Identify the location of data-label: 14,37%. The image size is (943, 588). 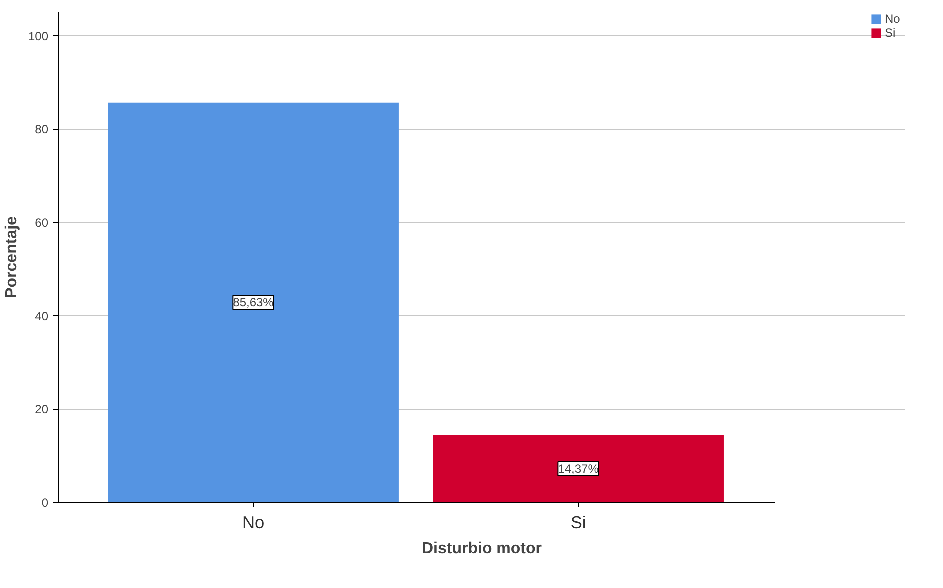
(579, 469).